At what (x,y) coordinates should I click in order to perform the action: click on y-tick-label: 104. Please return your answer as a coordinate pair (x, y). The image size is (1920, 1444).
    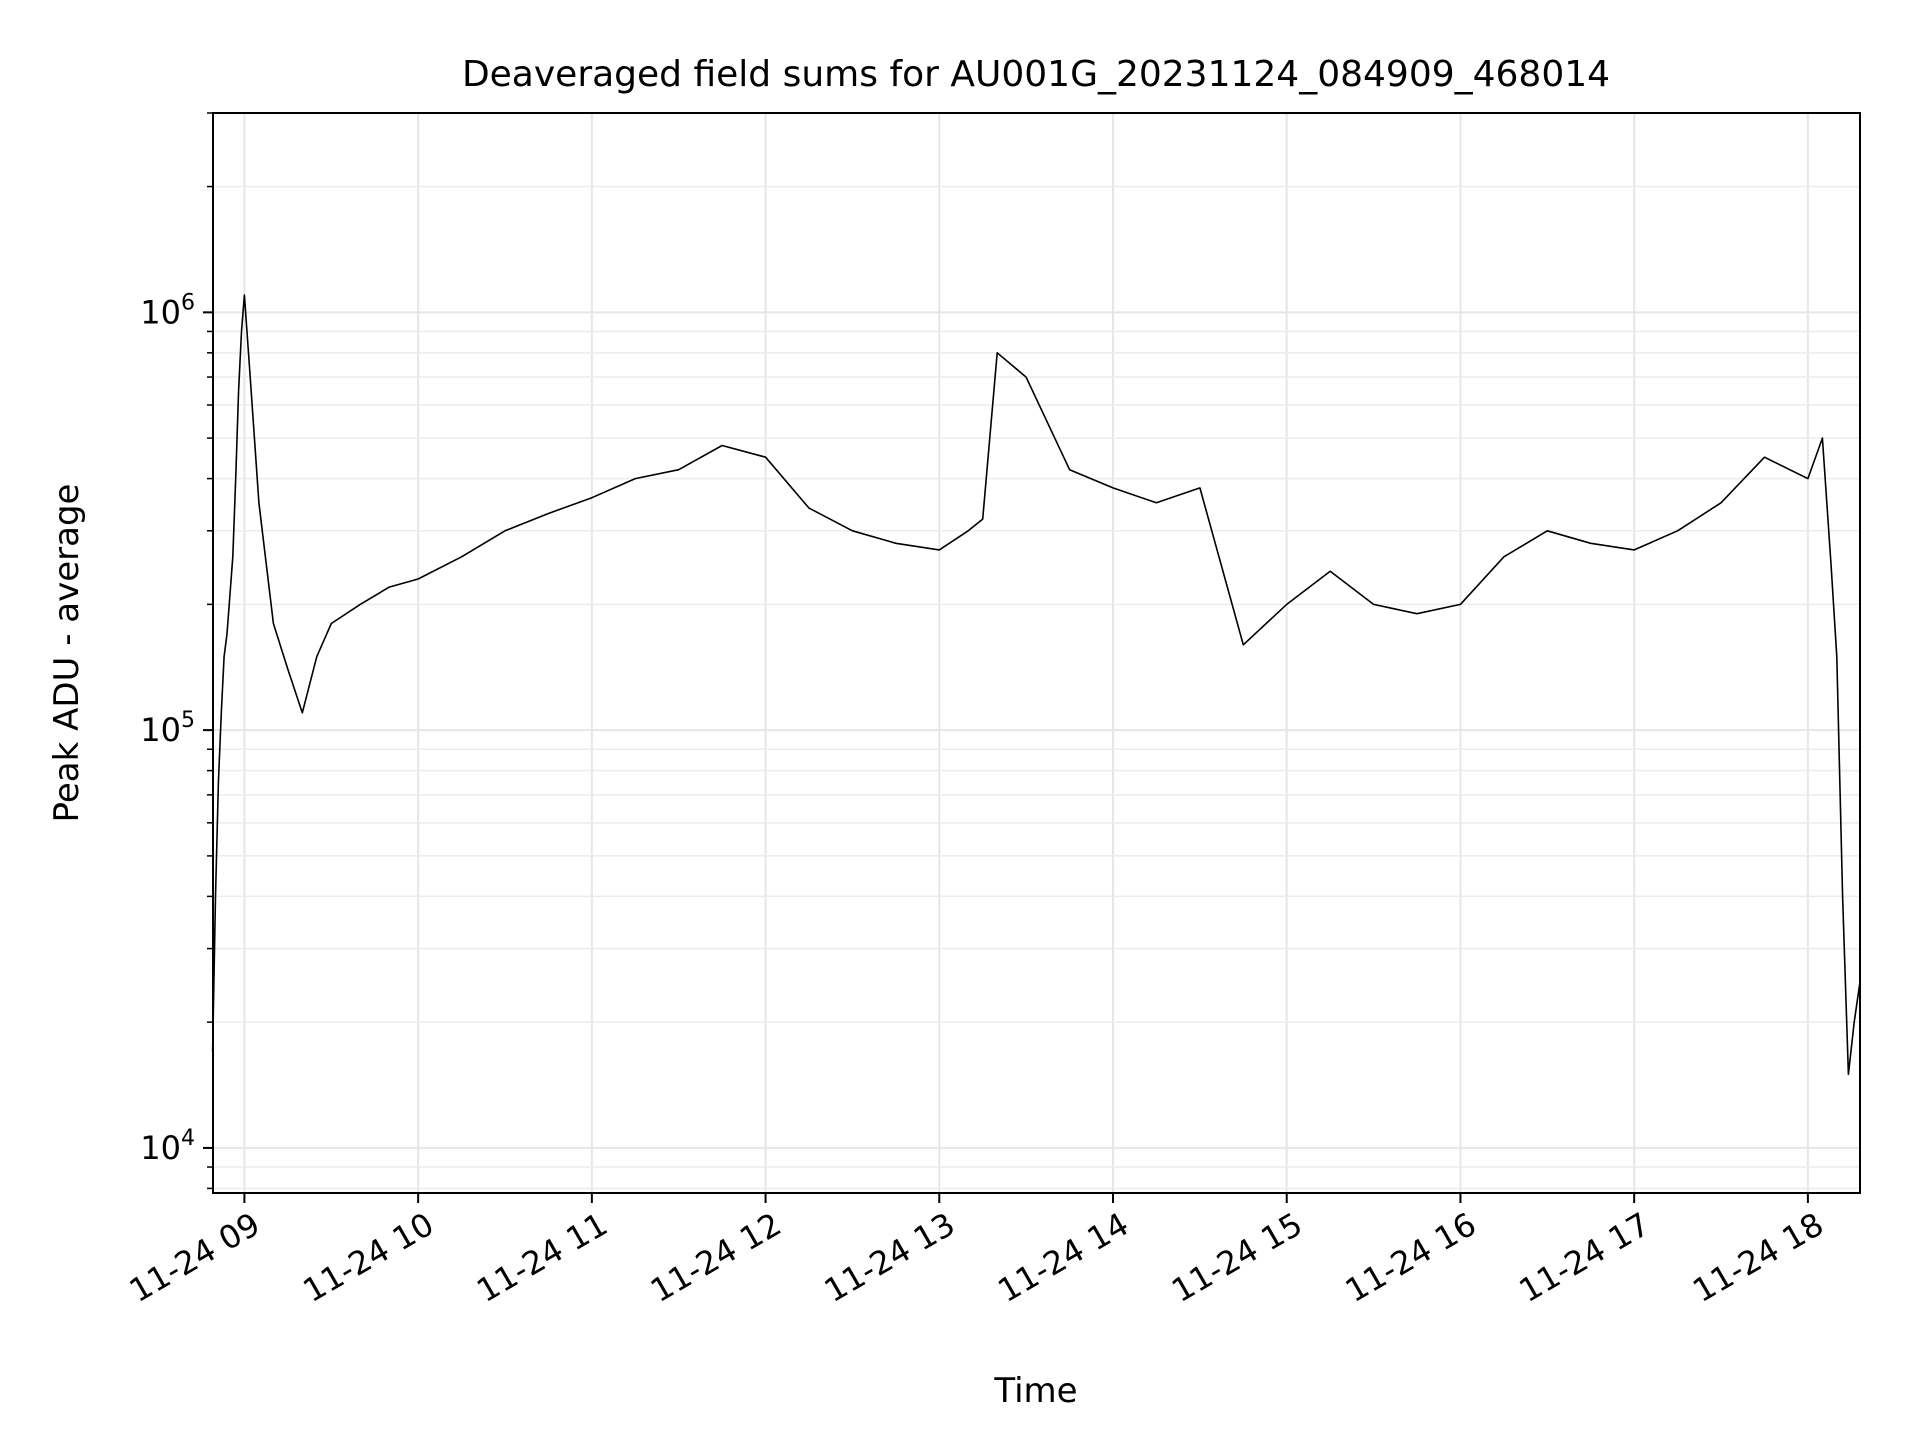
    Looking at the image, I should click on (167, 1146).